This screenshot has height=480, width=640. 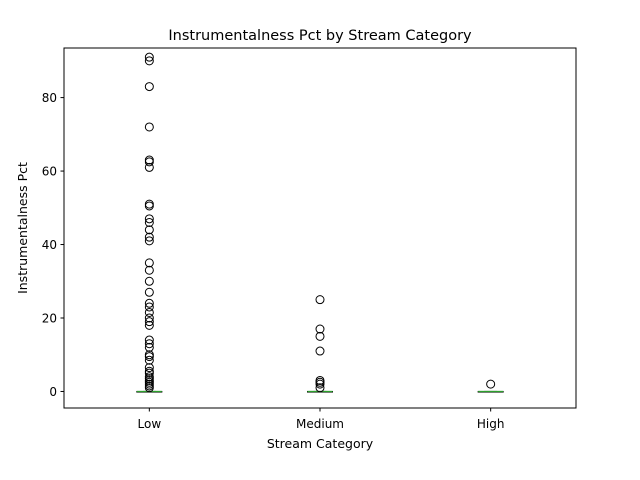 What do you see at coordinates (53, 392) in the screenshot?
I see `y-tick-label: 0` at bounding box center [53, 392].